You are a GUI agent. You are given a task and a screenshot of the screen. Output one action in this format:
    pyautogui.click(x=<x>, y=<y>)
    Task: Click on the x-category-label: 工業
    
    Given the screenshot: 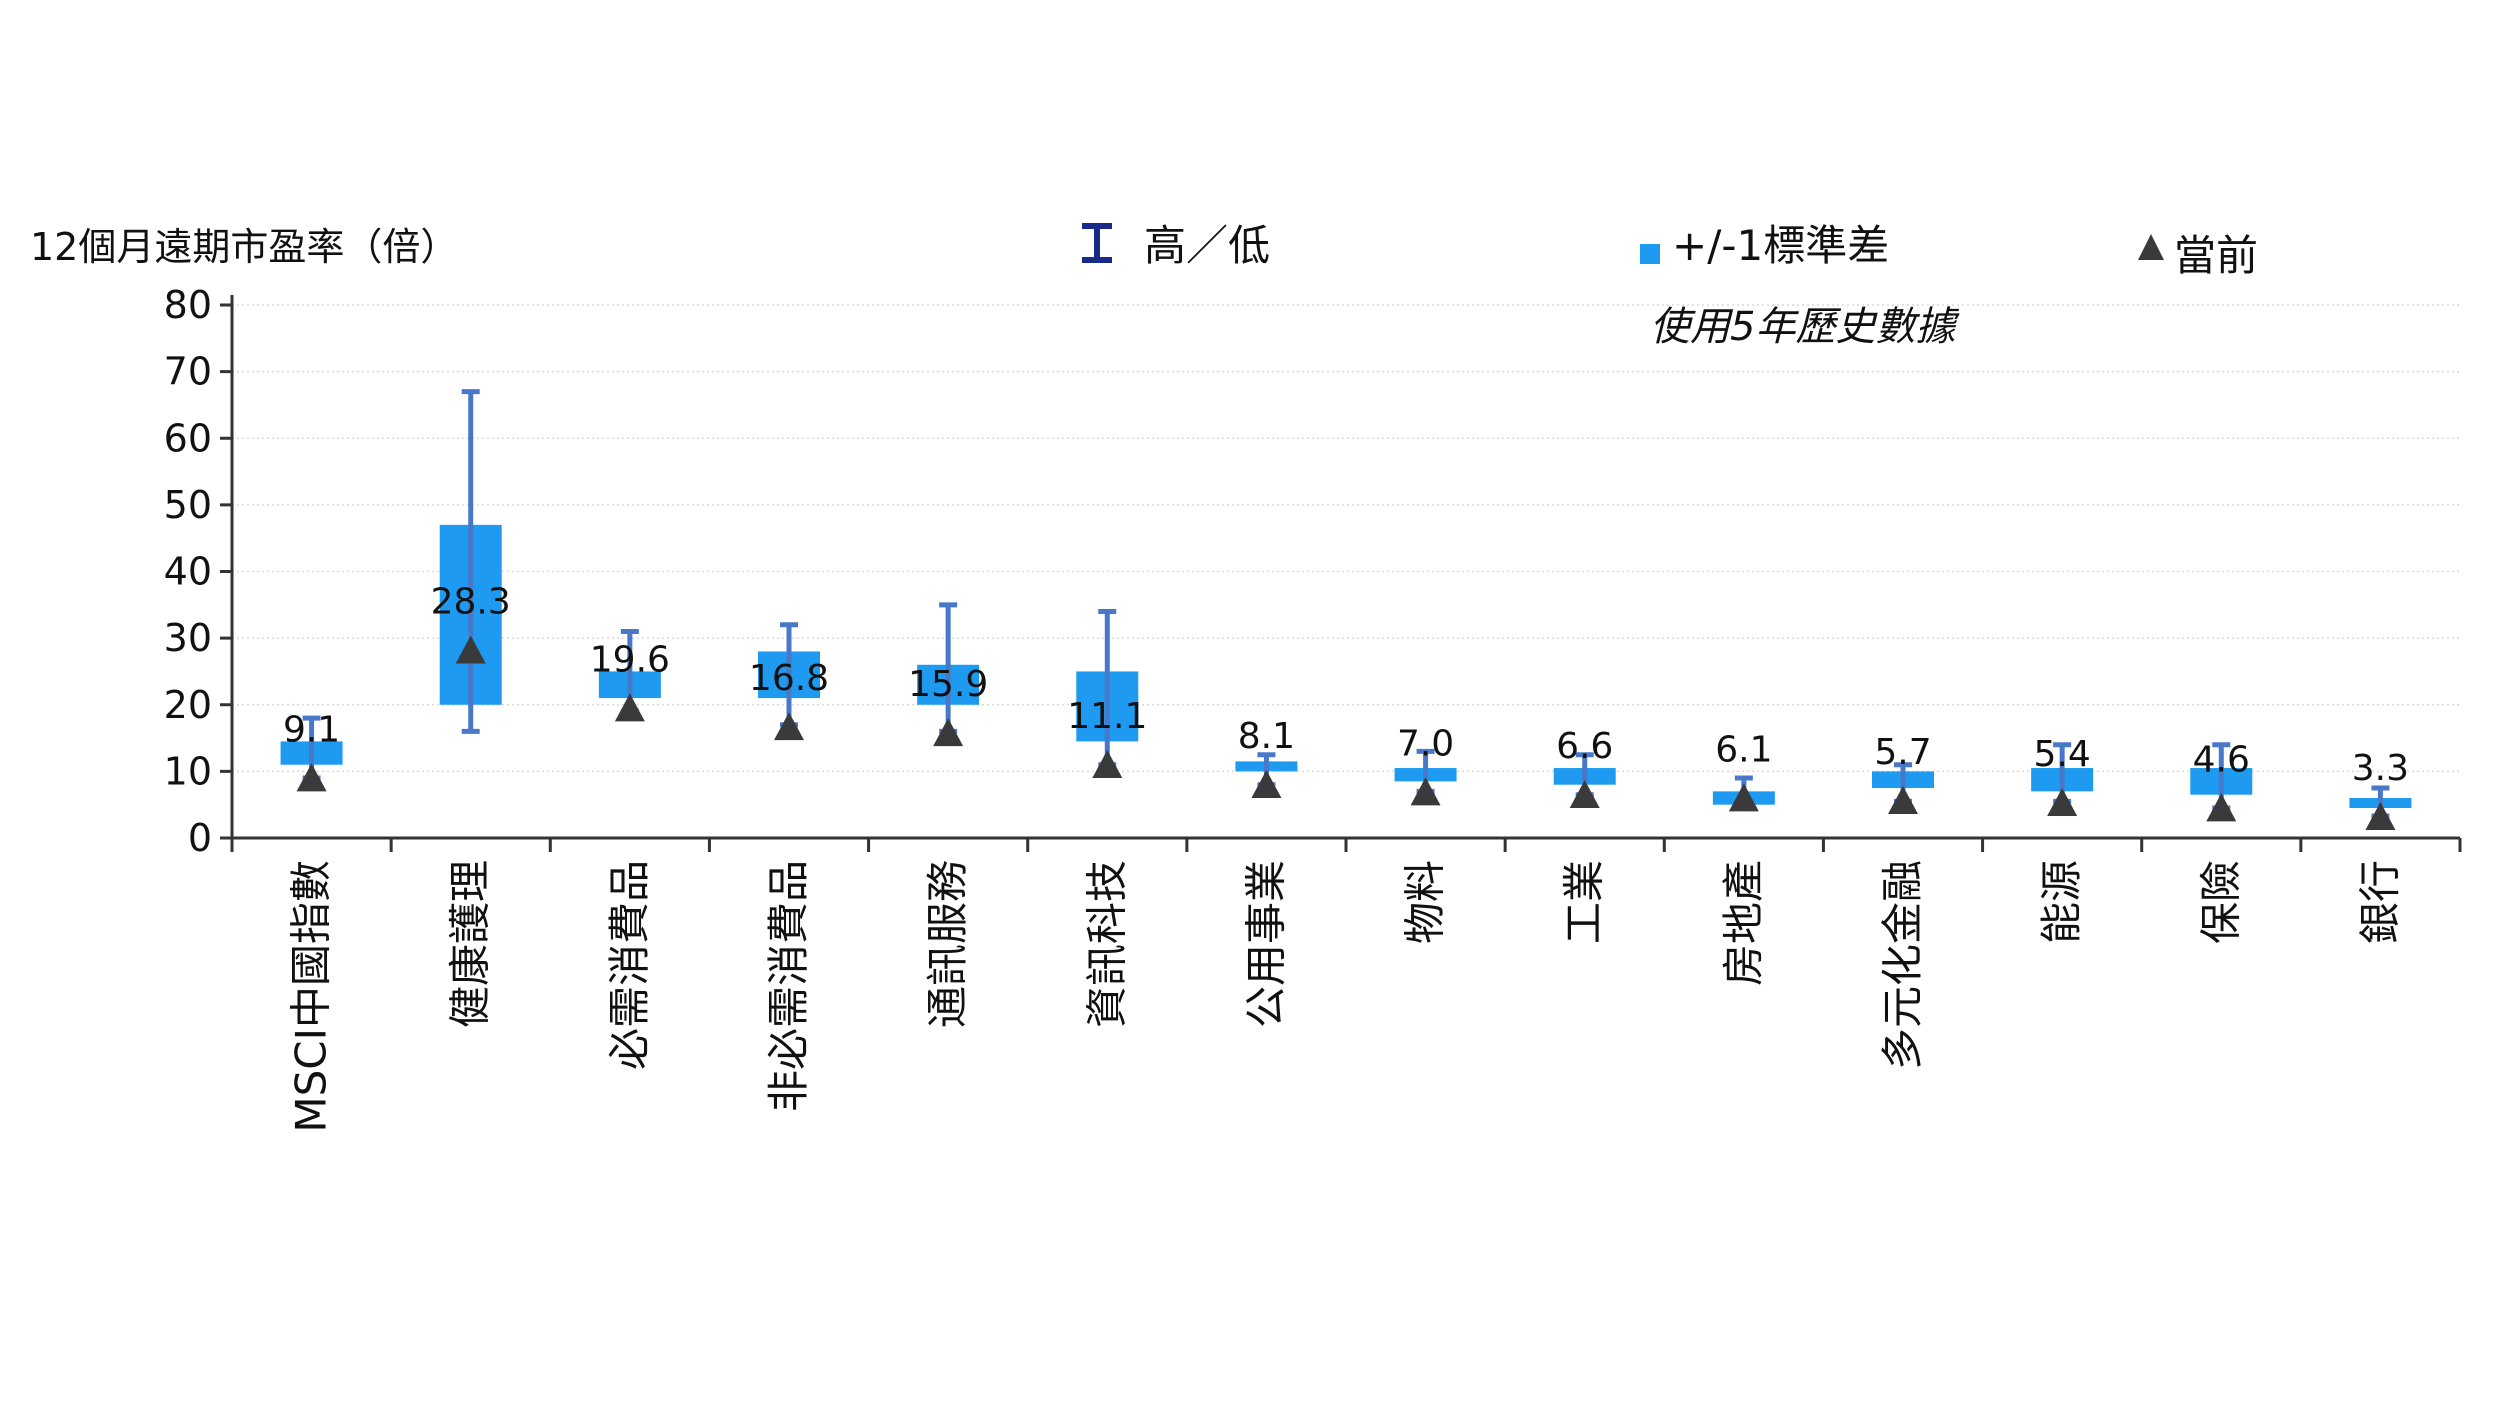 What is the action you would take?
    pyautogui.click(x=1584, y=902)
    